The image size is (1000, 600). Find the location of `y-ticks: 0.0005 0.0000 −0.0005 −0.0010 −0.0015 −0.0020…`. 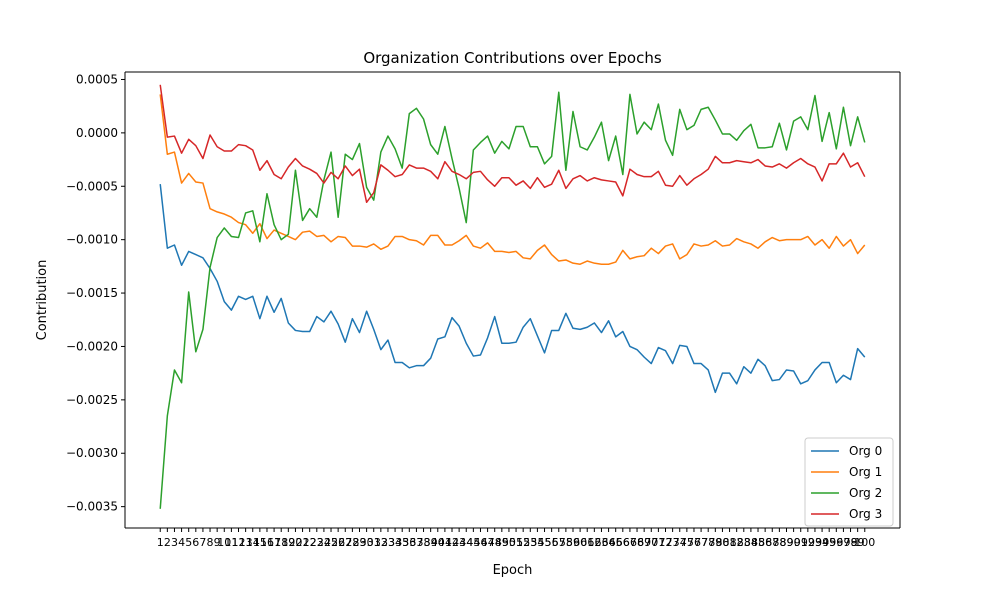

y-ticks: 0.0005 0.0000 −0.0005 −0.0010 −0.0015 −0.0020… is located at coordinates (95, 293).